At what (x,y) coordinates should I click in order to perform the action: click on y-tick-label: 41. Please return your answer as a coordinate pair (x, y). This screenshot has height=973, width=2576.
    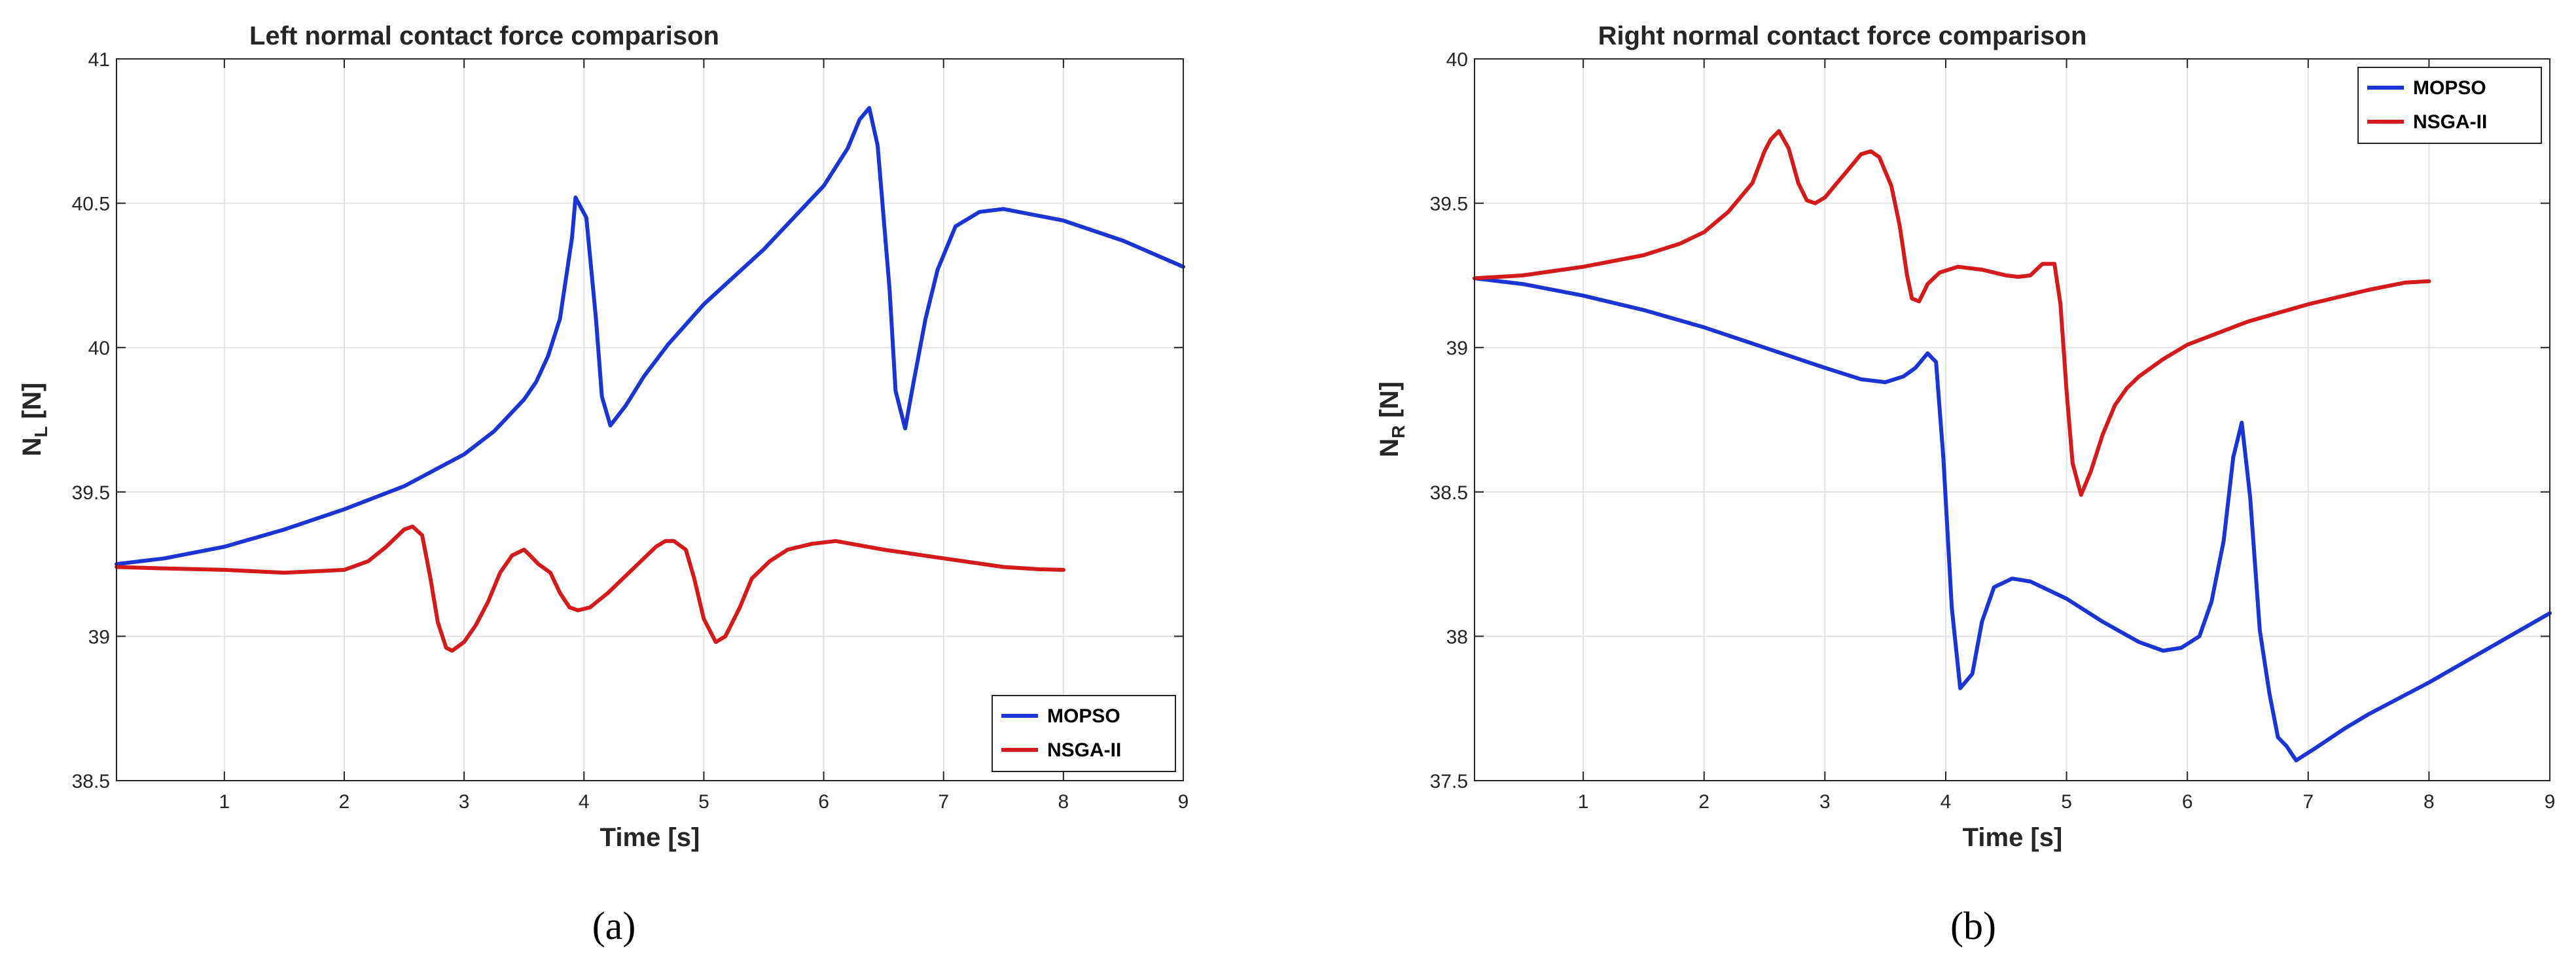
    Looking at the image, I should click on (99, 60).